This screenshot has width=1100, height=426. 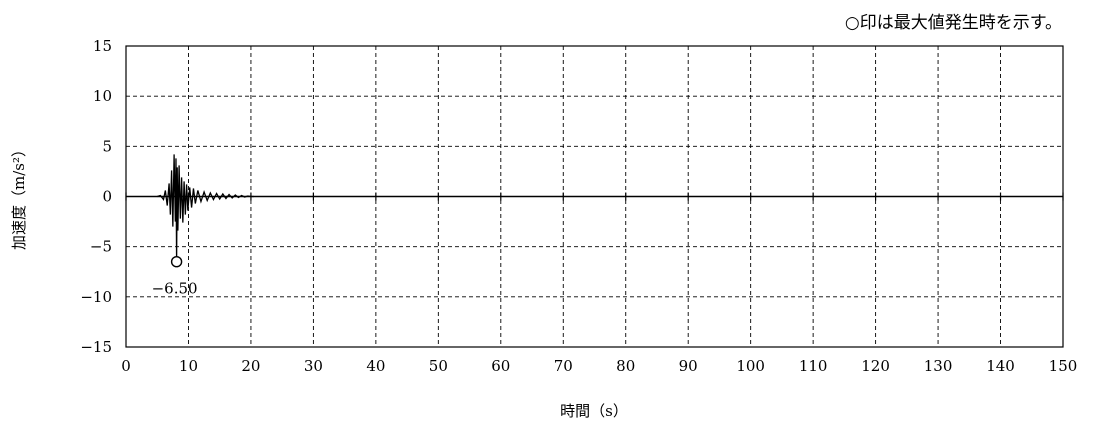 I want to click on x-tick-label: 90, so click(x=688, y=366).